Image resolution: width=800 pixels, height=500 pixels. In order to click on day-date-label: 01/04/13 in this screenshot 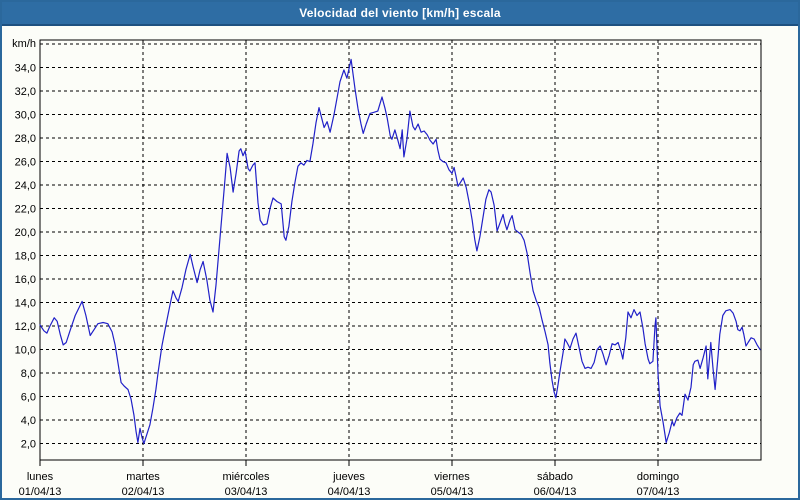, I will do `click(40, 492)`.